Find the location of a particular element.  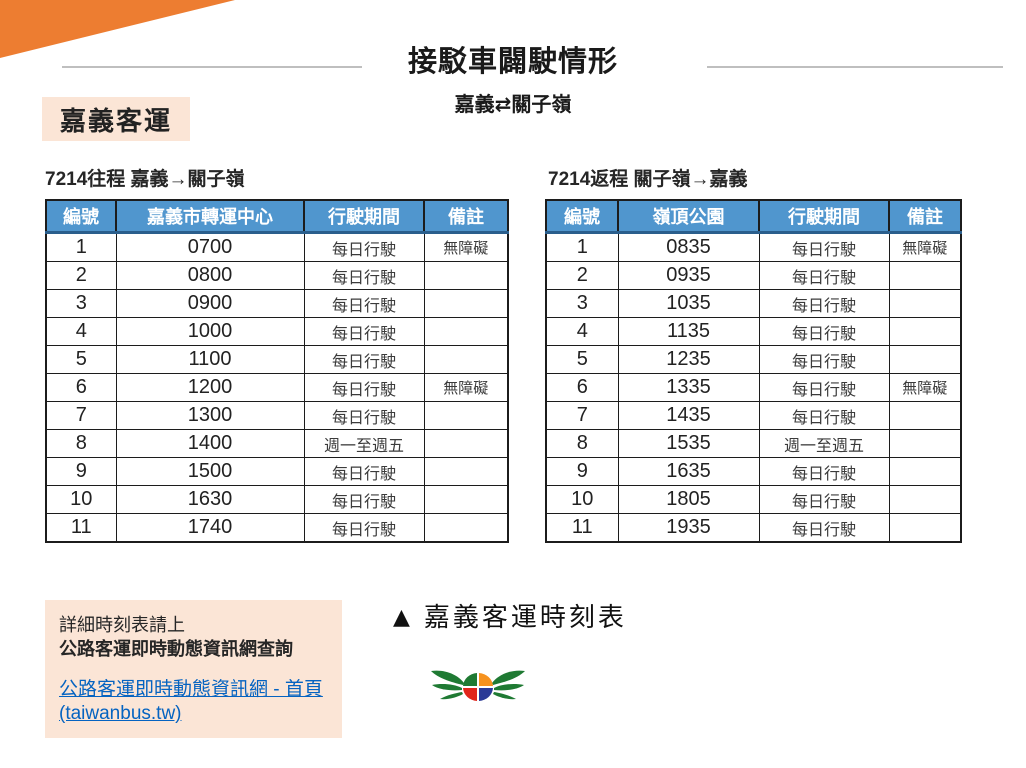

table-row: 1 0700 每日行駛 無障礙 is located at coordinates (277, 247).